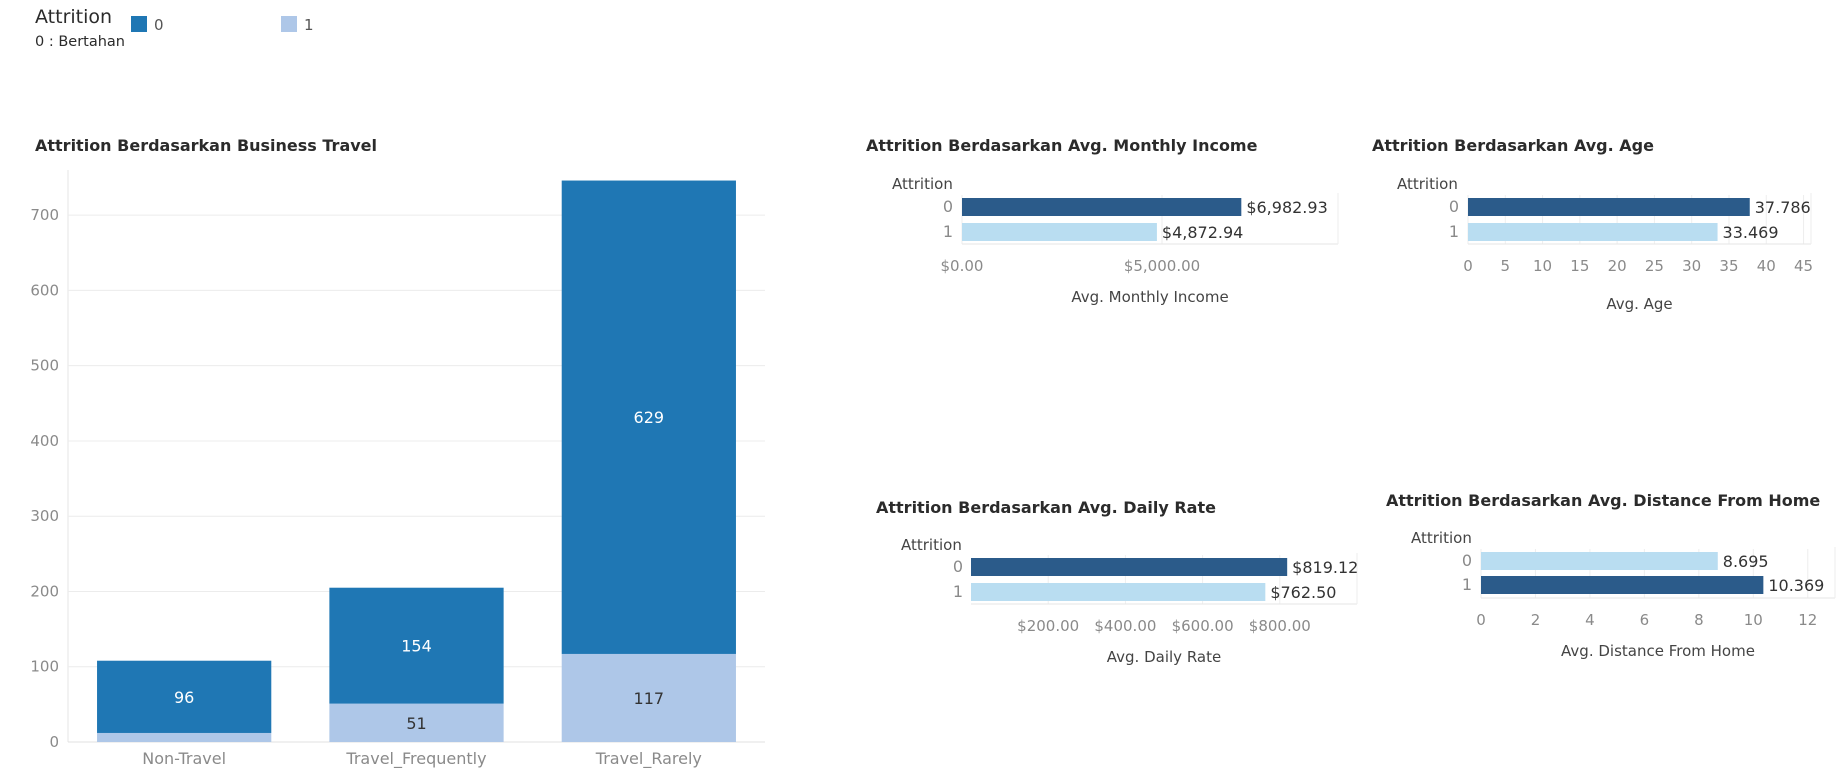  Describe the element at coordinates (44, 516) in the screenshot. I see `y-tick-label: 300` at that location.